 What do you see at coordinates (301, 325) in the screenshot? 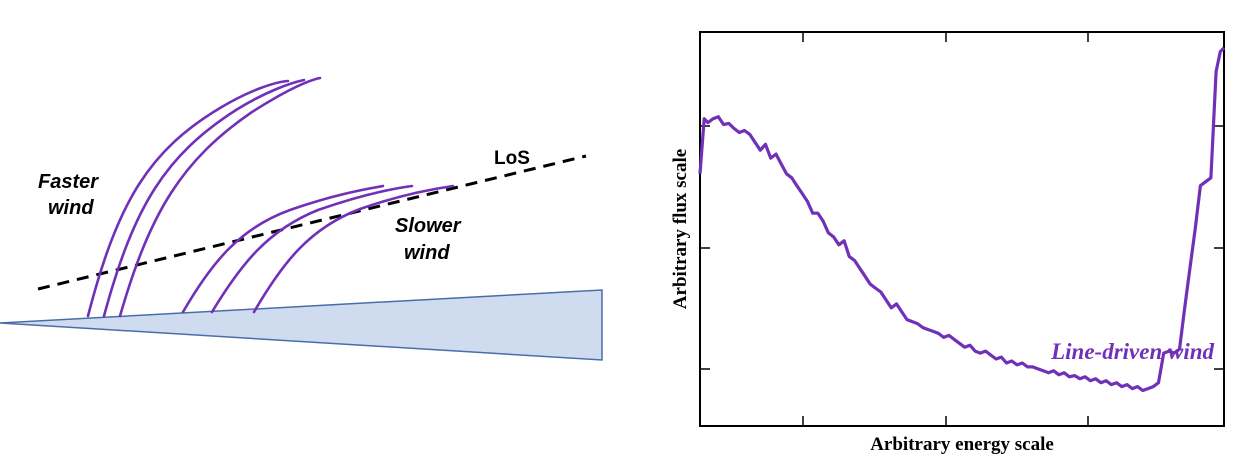
I see `accretion-disk` at bounding box center [301, 325].